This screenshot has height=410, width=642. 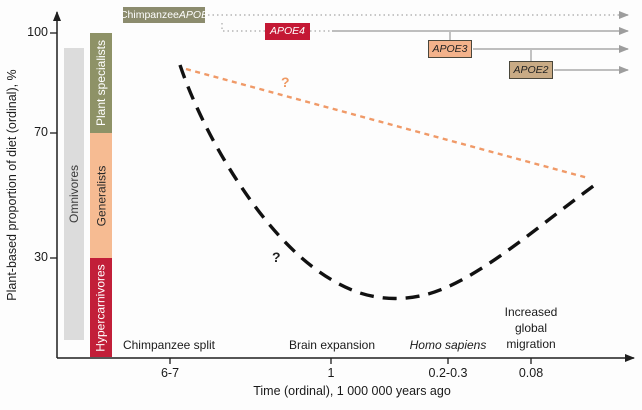 I want to click on hominin-curve-question-mark: ?, so click(x=276, y=257).